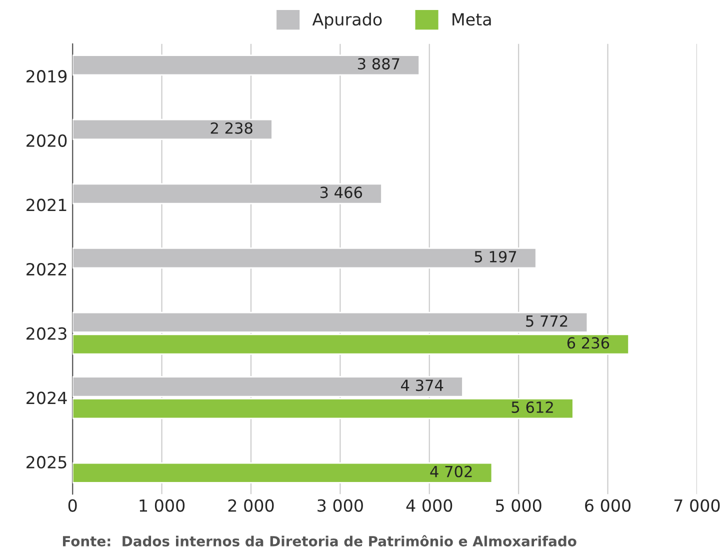 Image resolution: width=726 pixels, height=549 pixels. Describe the element at coordinates (422, 386) in the screenshot. I see `data-label: 4 374` at that location.